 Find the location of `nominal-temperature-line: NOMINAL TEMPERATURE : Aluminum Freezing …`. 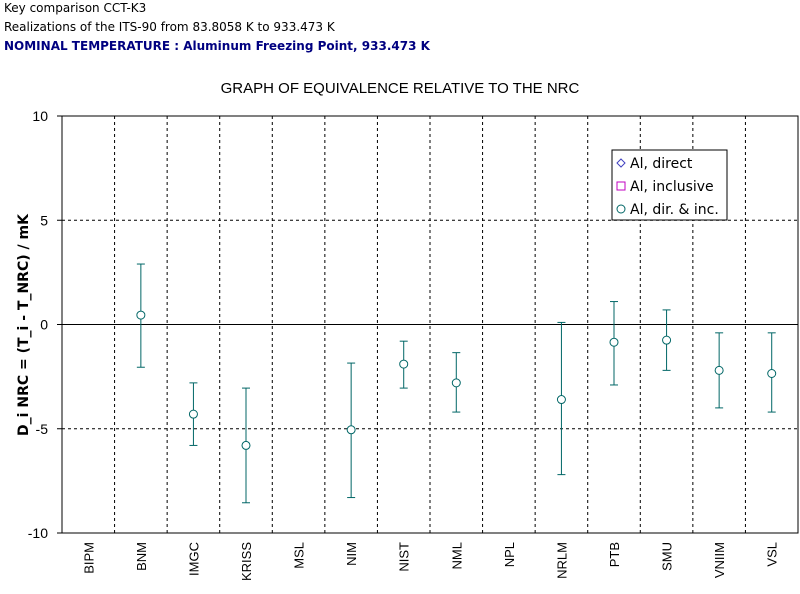

nominal-temperature-line: NOMINAL TEMPERATURE : Aluminum Freezing … is located at coordinates (217, 46).